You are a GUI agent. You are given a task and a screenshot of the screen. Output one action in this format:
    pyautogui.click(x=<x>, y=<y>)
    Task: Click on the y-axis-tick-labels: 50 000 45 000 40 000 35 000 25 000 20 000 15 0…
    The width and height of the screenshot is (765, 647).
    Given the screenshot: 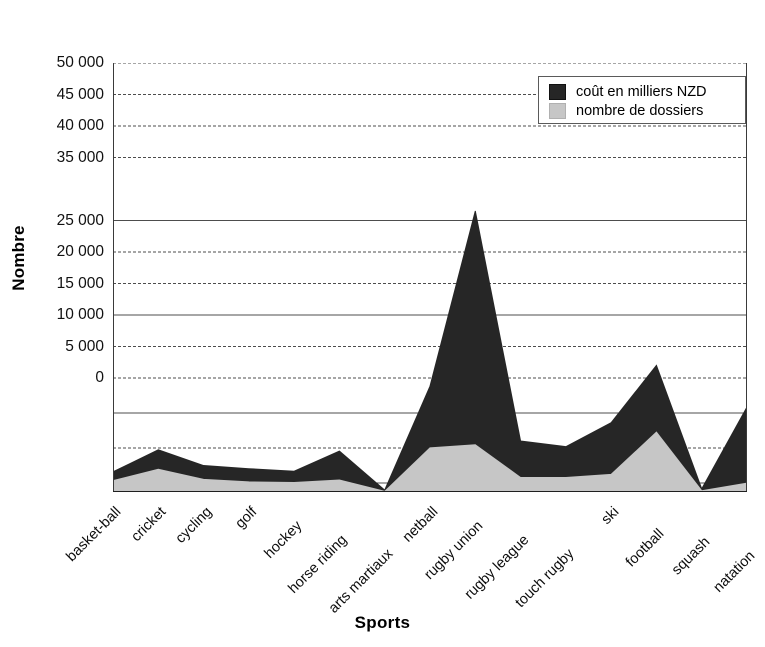 What is the action you would take?
    pyautogui.click(x=68, y=323)
    